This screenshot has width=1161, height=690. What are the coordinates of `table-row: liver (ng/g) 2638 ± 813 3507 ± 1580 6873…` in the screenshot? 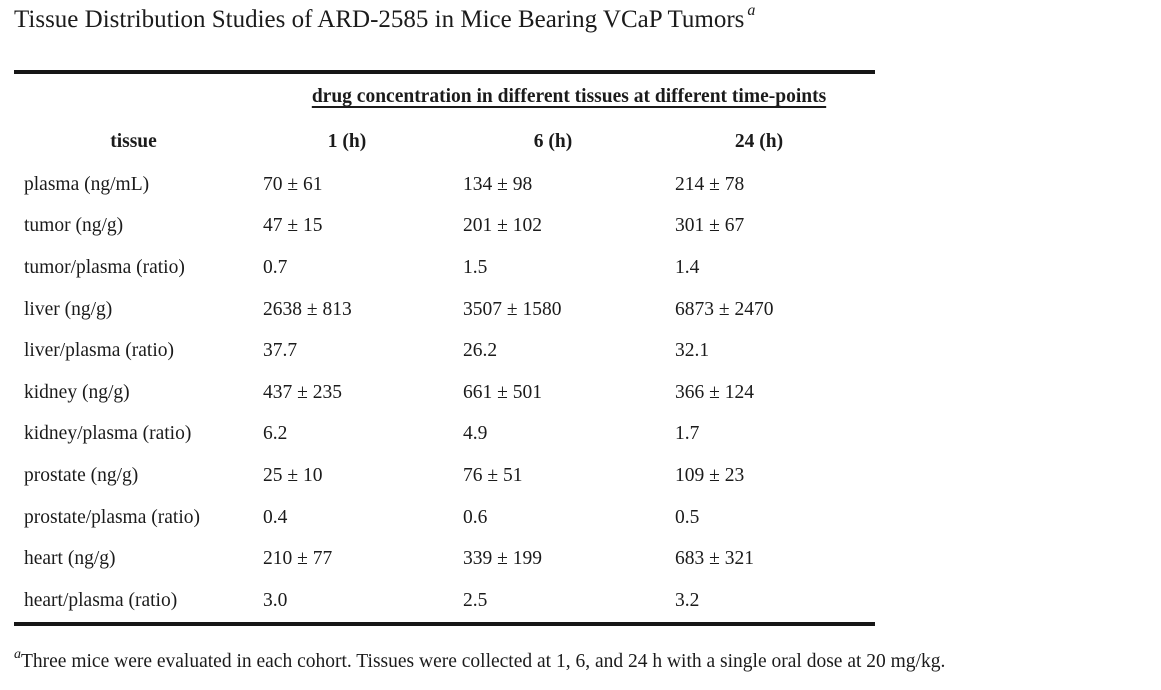 It's located at (444, 310).